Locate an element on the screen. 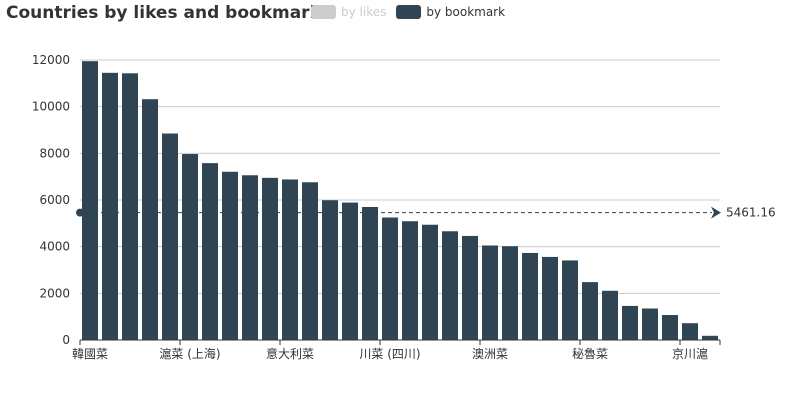 The height and width of the screenshot is (400, 800). x-tick-label: 秘魯菜 is located at coordinates (590, 354).